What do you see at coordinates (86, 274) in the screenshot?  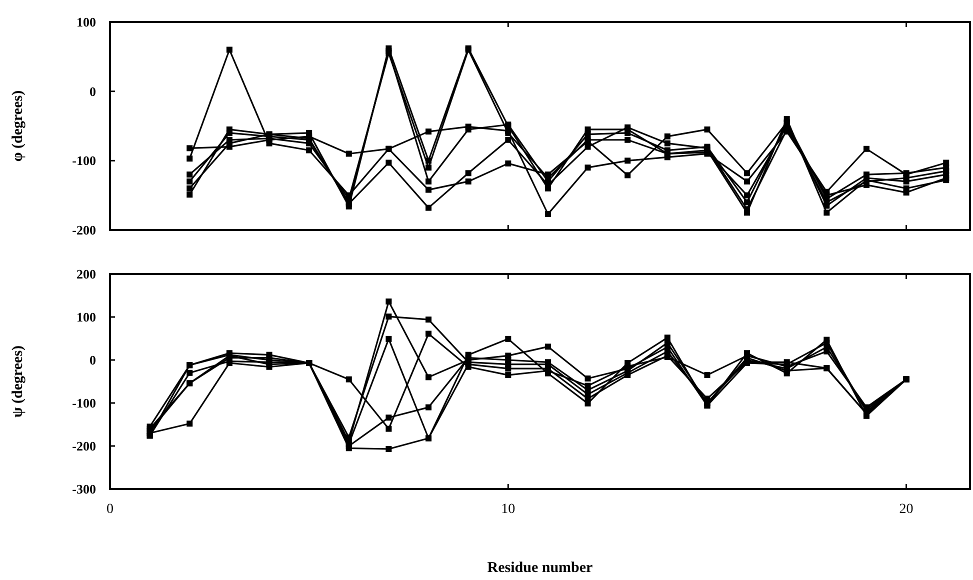 I see `y-tick-label: 200` at bounding box center [86, 274].